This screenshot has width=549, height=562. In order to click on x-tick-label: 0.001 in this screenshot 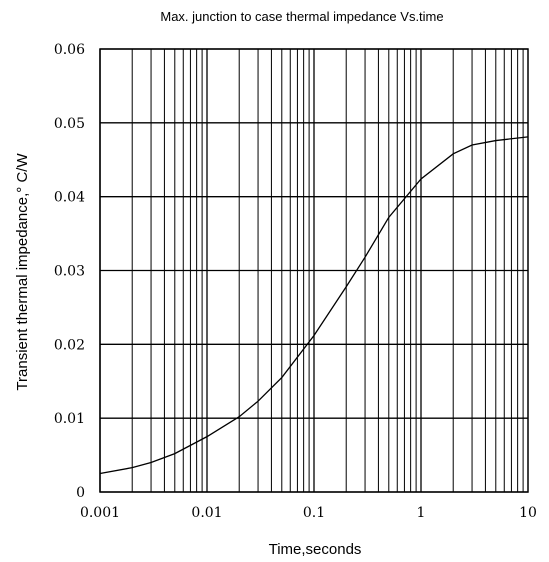, I will do `click(100, 513)`.